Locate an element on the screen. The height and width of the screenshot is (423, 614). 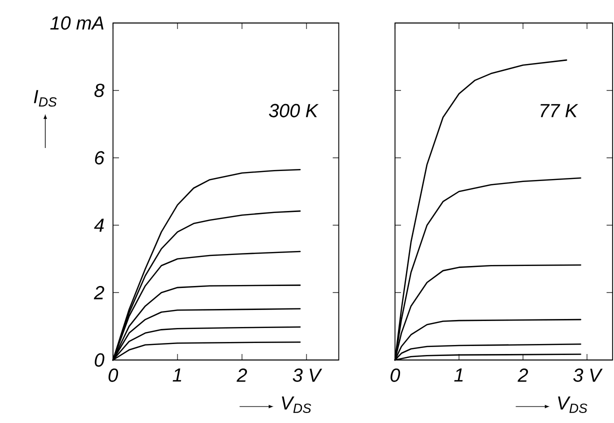
y-axis-title: I$_{DS}$ is located at coordinates (45, 98).